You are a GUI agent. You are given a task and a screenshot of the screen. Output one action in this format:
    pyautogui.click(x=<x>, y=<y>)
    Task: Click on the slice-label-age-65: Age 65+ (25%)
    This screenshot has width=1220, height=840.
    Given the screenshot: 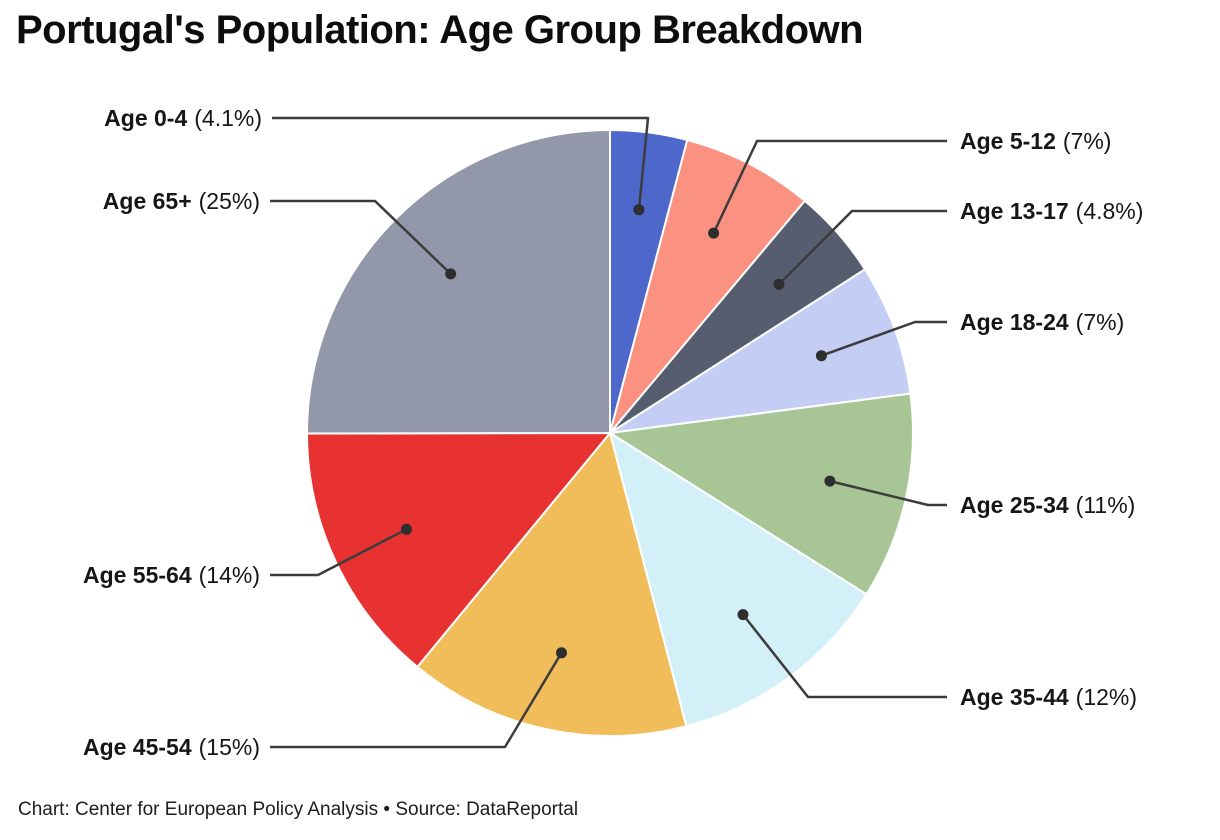 What is the action you would take?
    pyautogui.click(x=181, y=201)
    